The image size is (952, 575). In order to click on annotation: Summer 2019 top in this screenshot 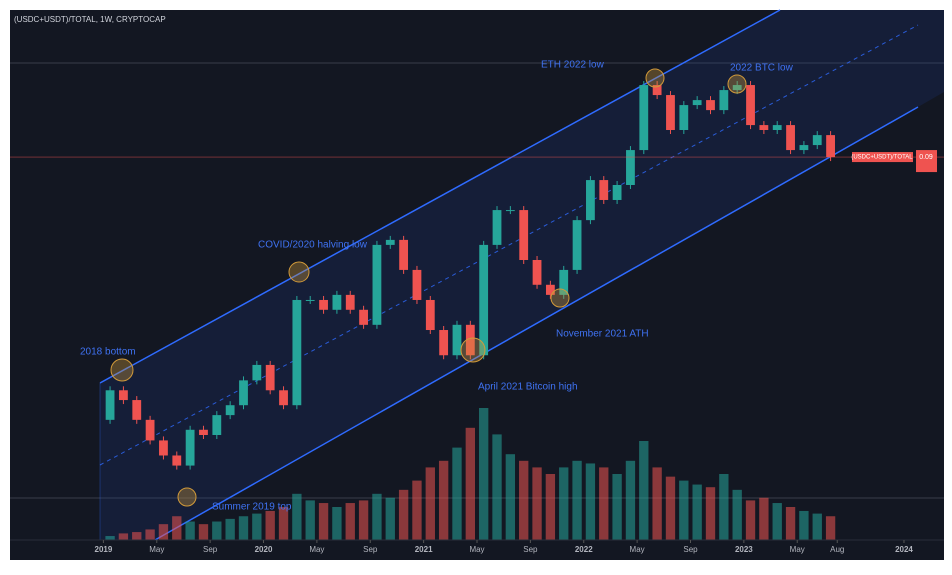, I will do `click(252, 507)`.